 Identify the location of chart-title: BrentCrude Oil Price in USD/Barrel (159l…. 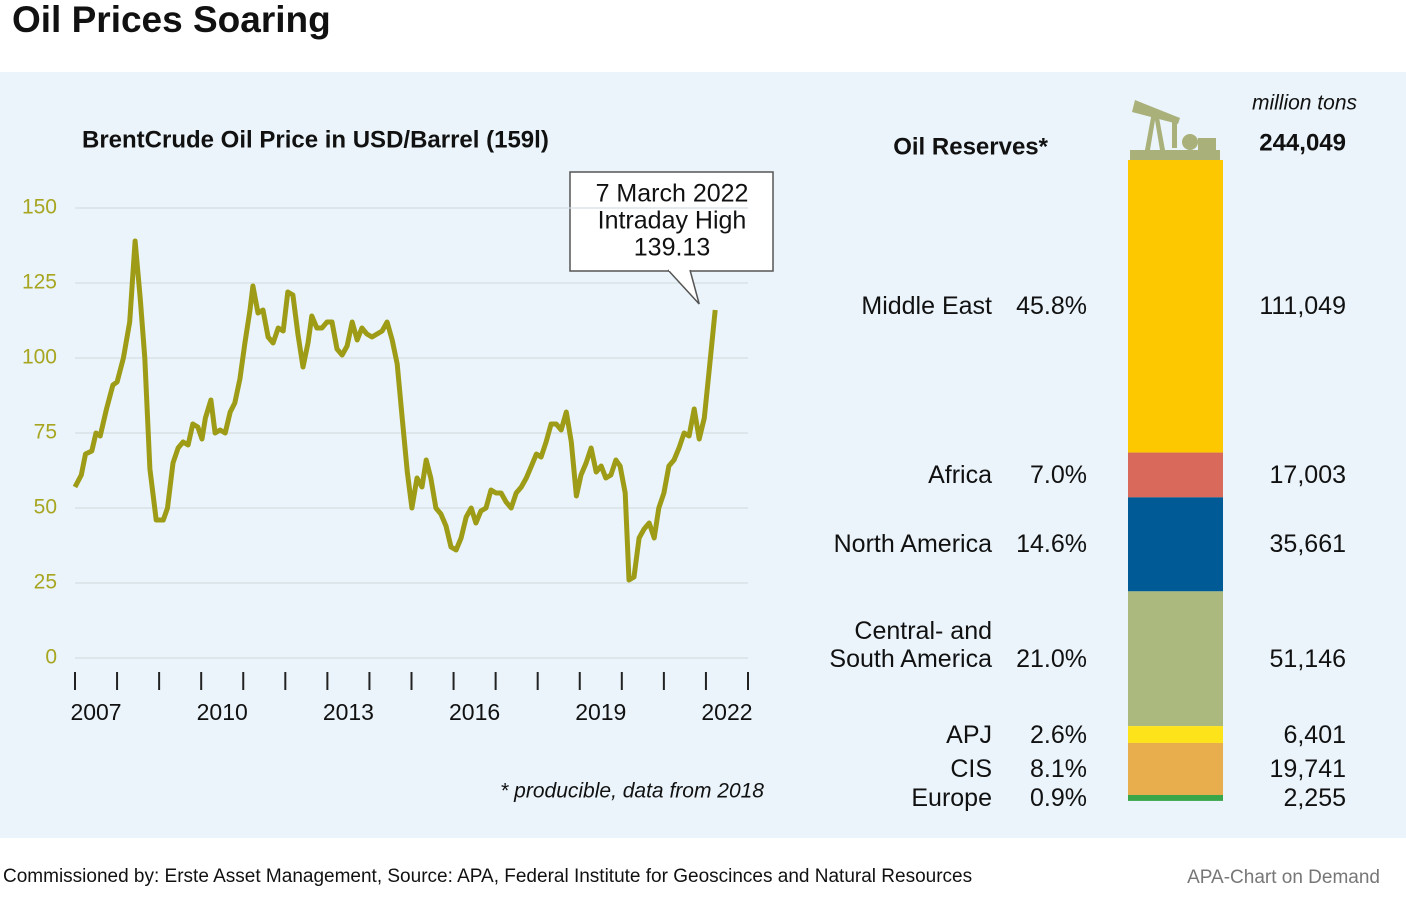
(315, 139).